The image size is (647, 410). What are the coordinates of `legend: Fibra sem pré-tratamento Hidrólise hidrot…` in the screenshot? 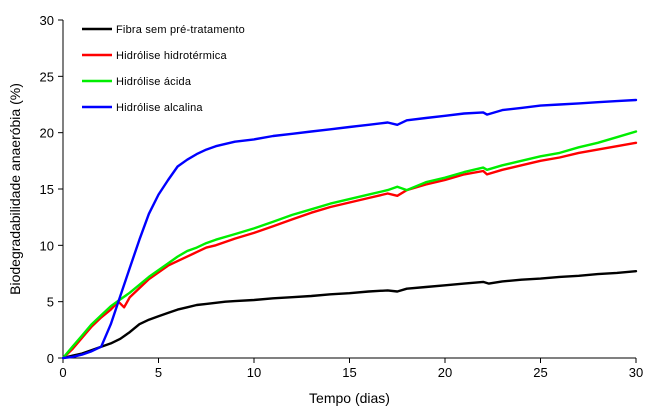 It's located at (163, 69).